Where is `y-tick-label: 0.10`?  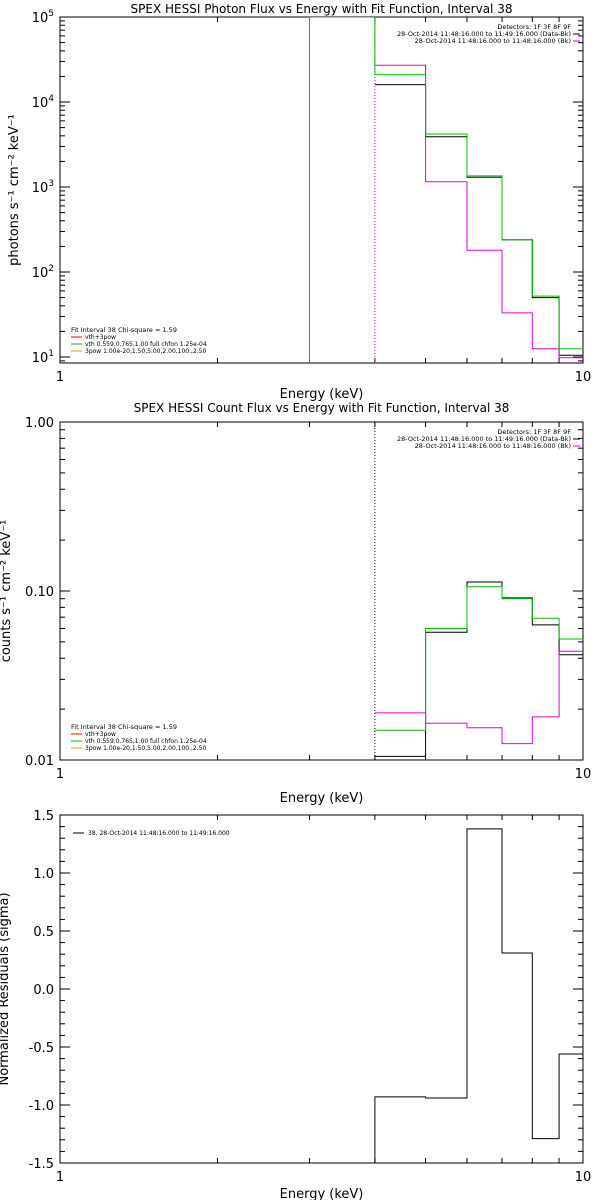
y-tick-label: 0.10 is located at coordinates (39, 592).